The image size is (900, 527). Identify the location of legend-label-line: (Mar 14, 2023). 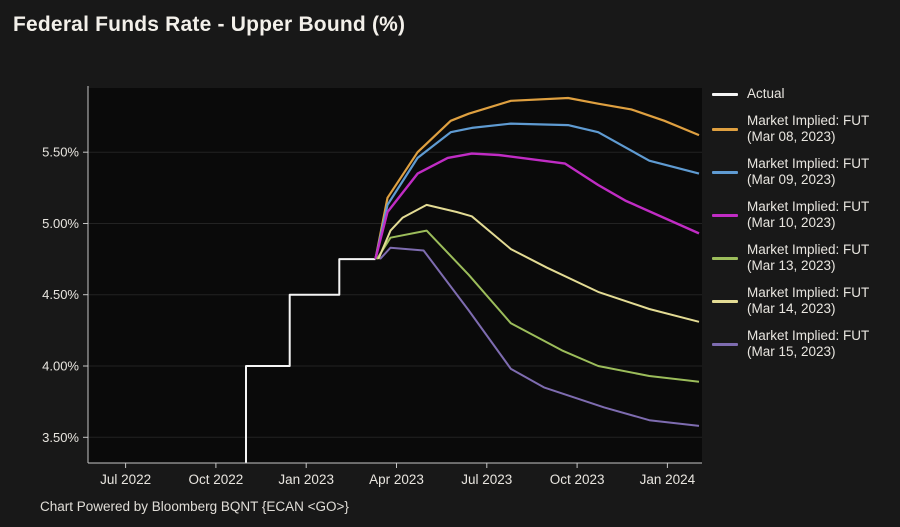
(791, 308).